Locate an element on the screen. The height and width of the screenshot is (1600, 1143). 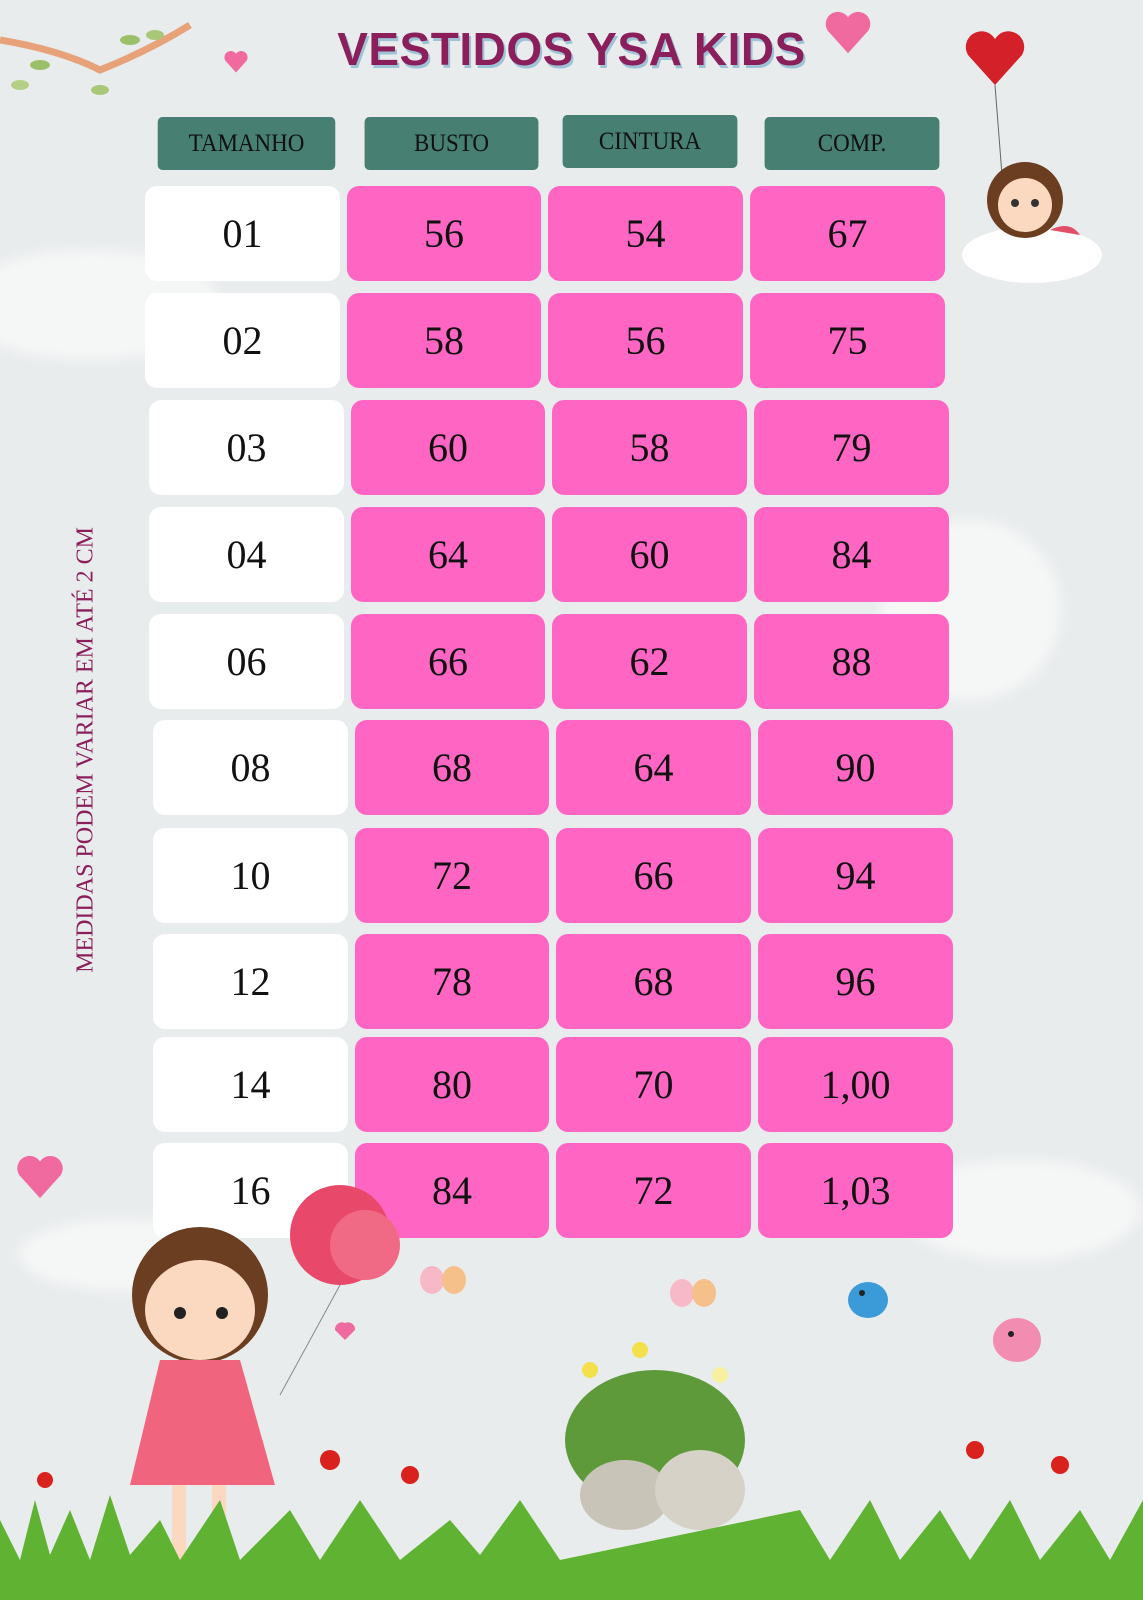
cell-busto: 64 is located at coordinates (448, 554).